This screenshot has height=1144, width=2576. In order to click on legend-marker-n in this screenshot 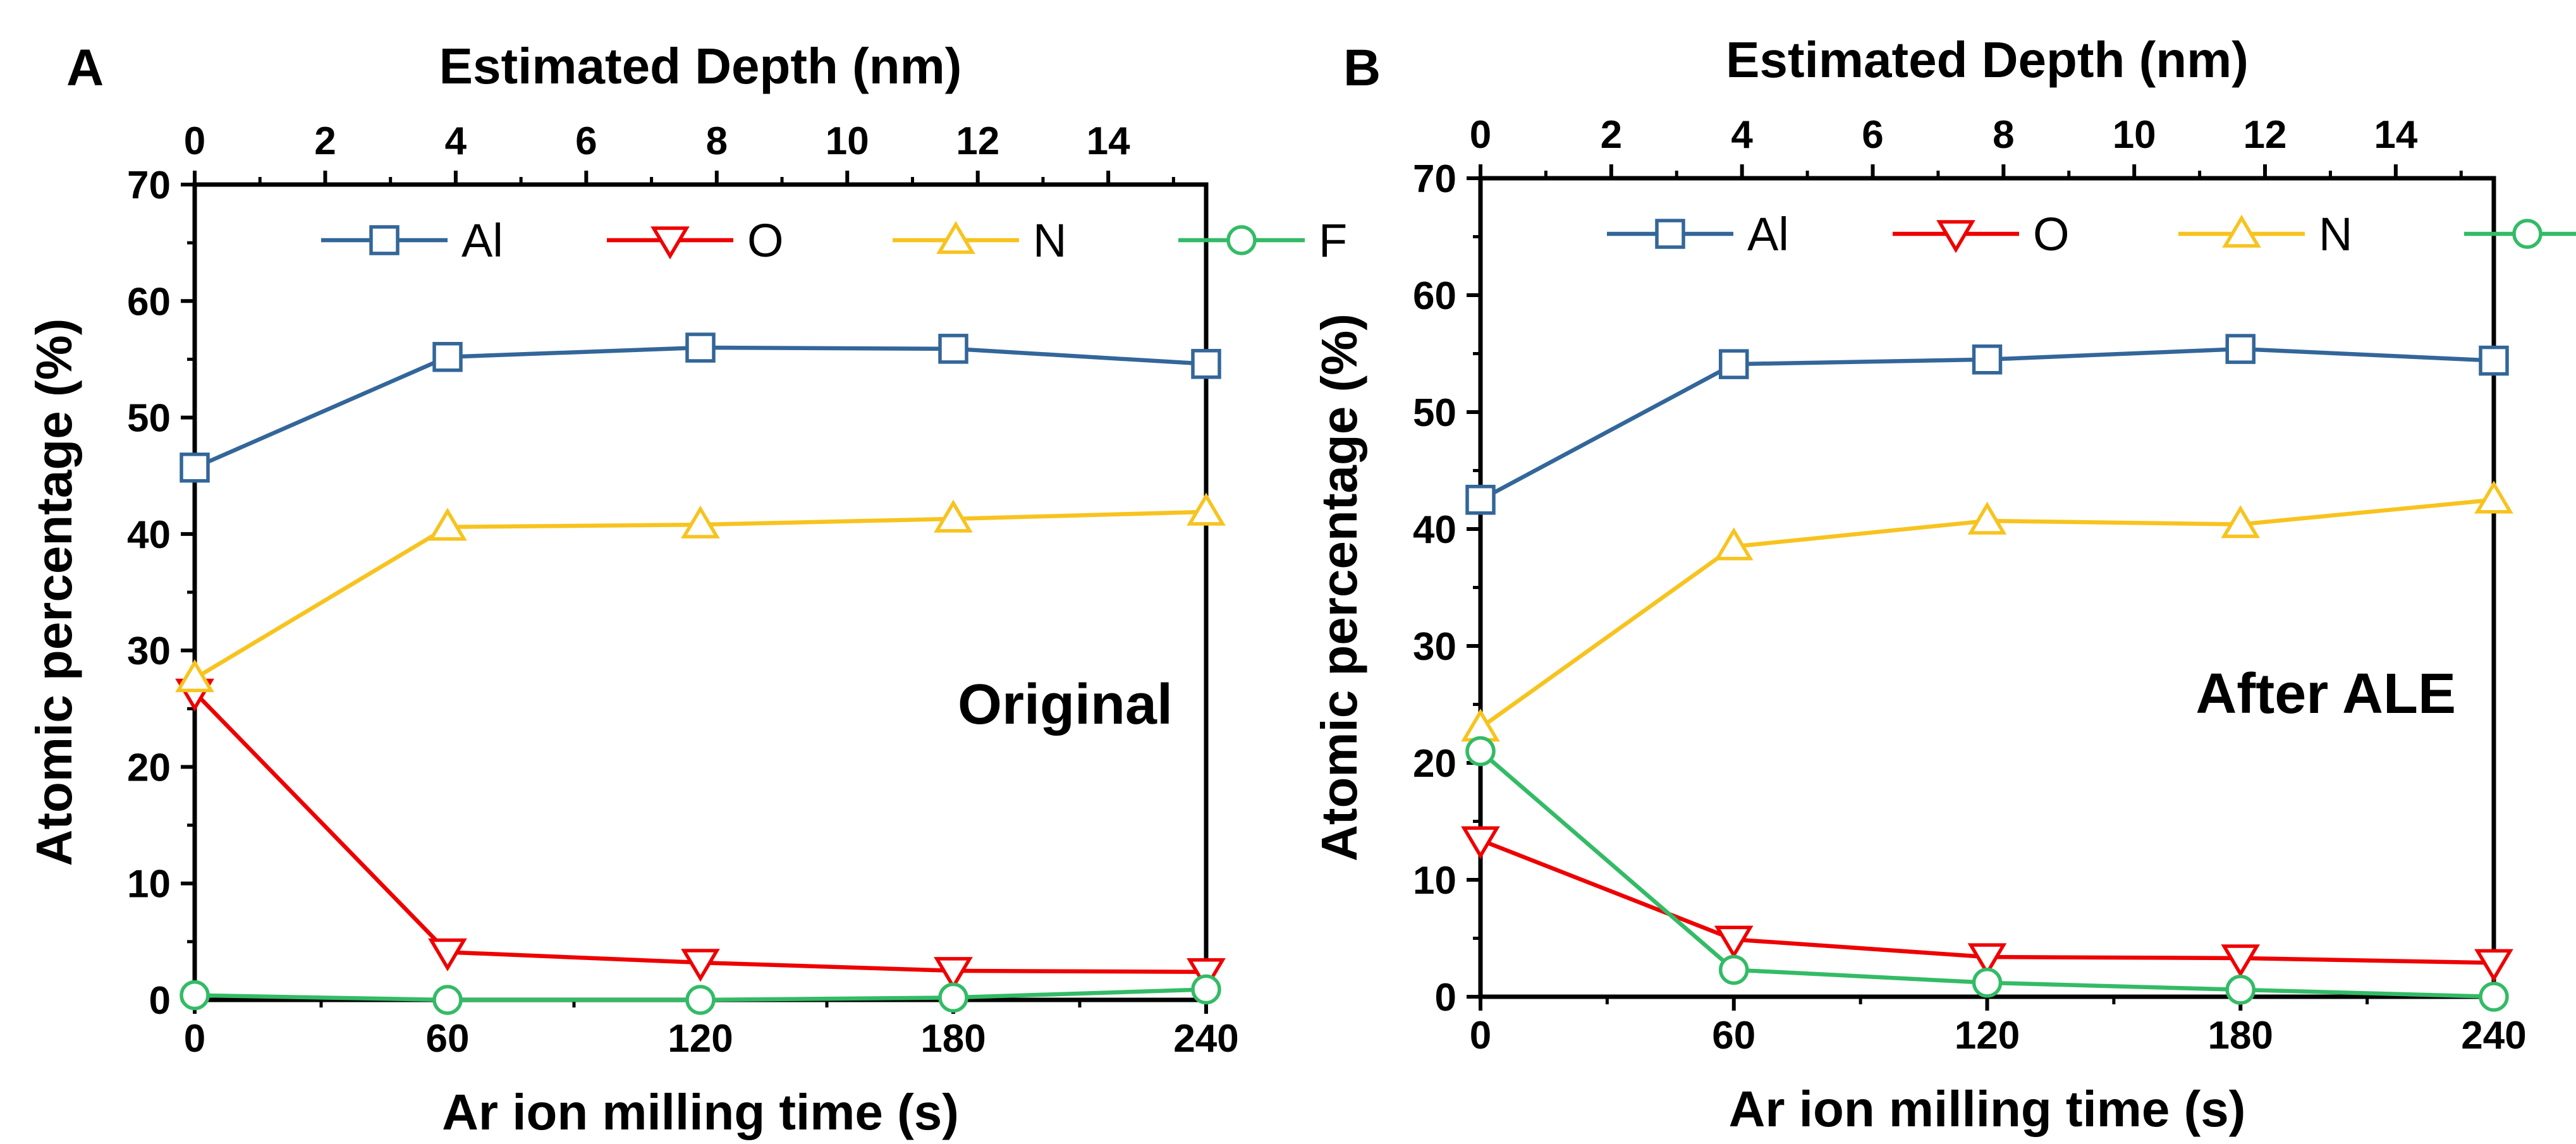, I will do `click(2241, 231)`.